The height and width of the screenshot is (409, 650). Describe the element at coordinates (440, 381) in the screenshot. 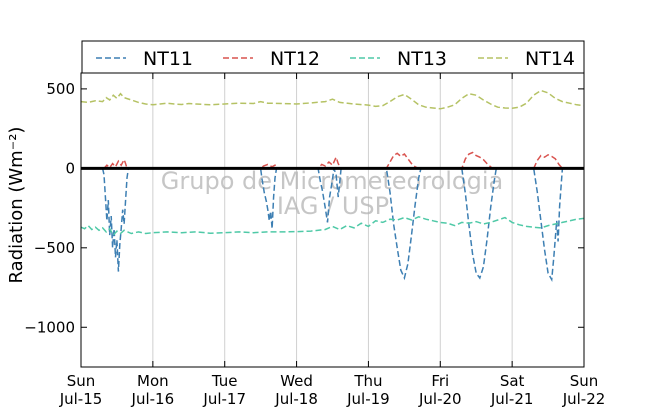

I see `x-tick-day-5: Fri` at that location.